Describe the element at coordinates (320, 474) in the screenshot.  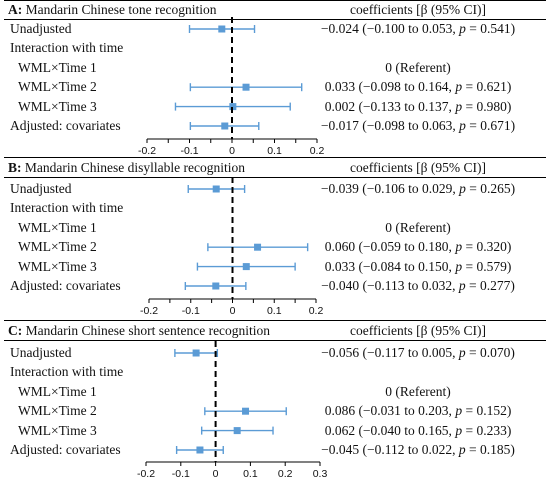
I see `x-tick-label: 0.3` at that location.